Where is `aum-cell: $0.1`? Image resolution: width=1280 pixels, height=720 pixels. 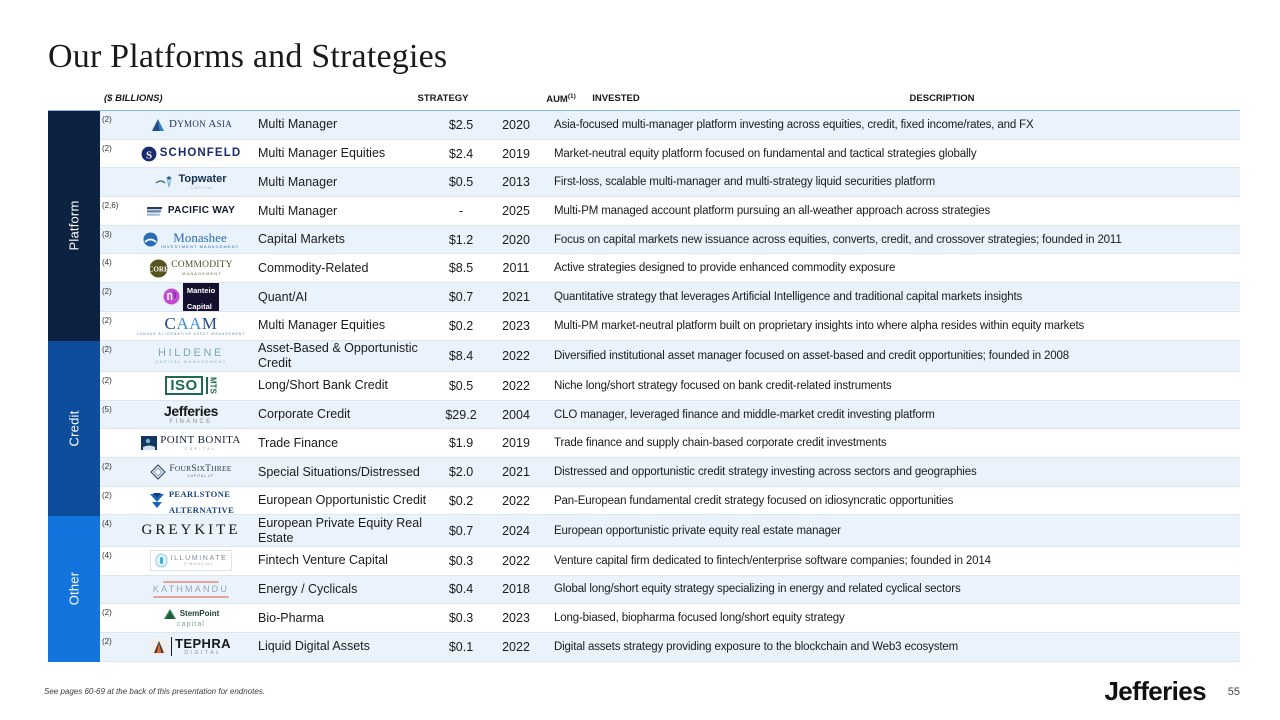 aum-cell: $0.1 is located at coordinates (461, 646).